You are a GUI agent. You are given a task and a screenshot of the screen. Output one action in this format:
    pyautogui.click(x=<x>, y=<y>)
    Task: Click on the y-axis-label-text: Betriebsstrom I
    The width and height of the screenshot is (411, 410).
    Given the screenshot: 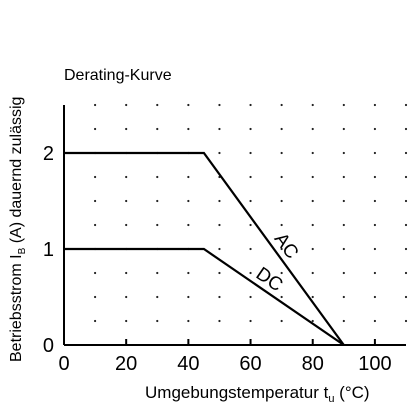 What is the action you would take?
    pyautogui.click(x=16, y=308)
    